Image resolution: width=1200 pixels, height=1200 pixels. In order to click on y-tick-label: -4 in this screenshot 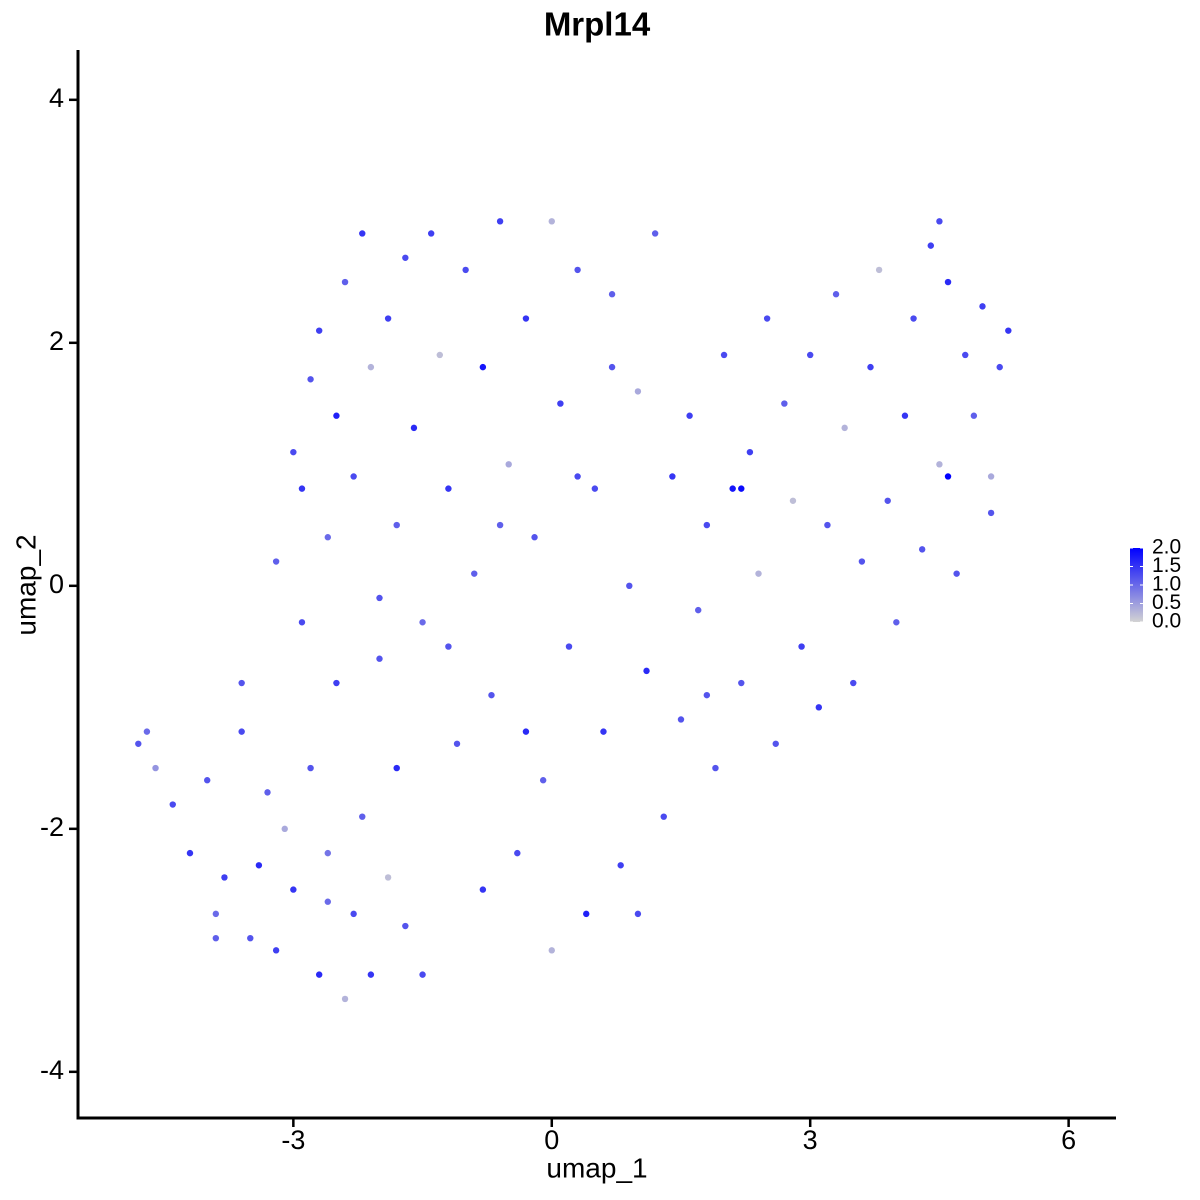, I will do `click(52, 1070)`.